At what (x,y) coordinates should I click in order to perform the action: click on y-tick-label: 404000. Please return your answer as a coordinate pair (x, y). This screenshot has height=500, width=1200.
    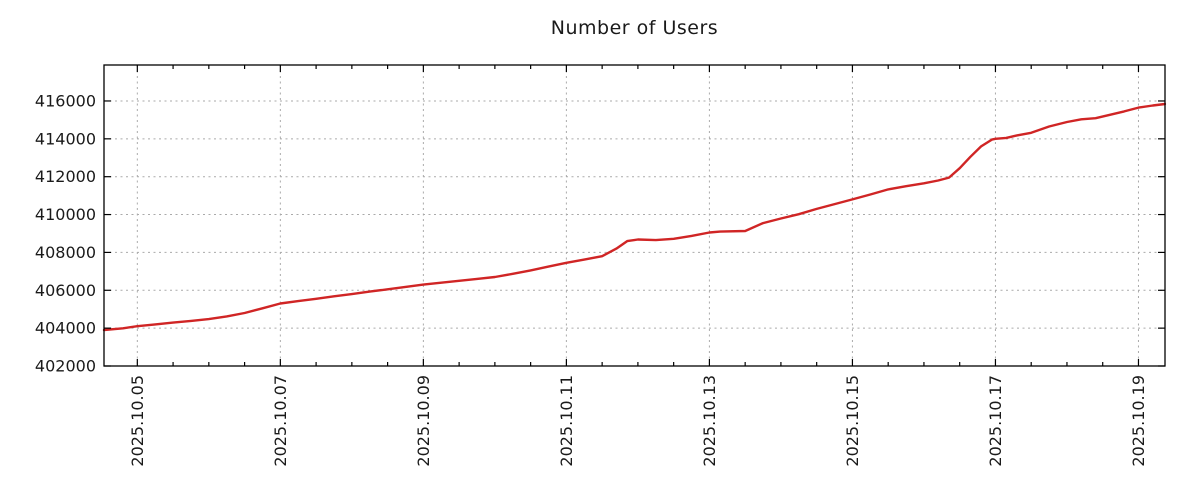
    Looking at the image, I should click on (65, 328).